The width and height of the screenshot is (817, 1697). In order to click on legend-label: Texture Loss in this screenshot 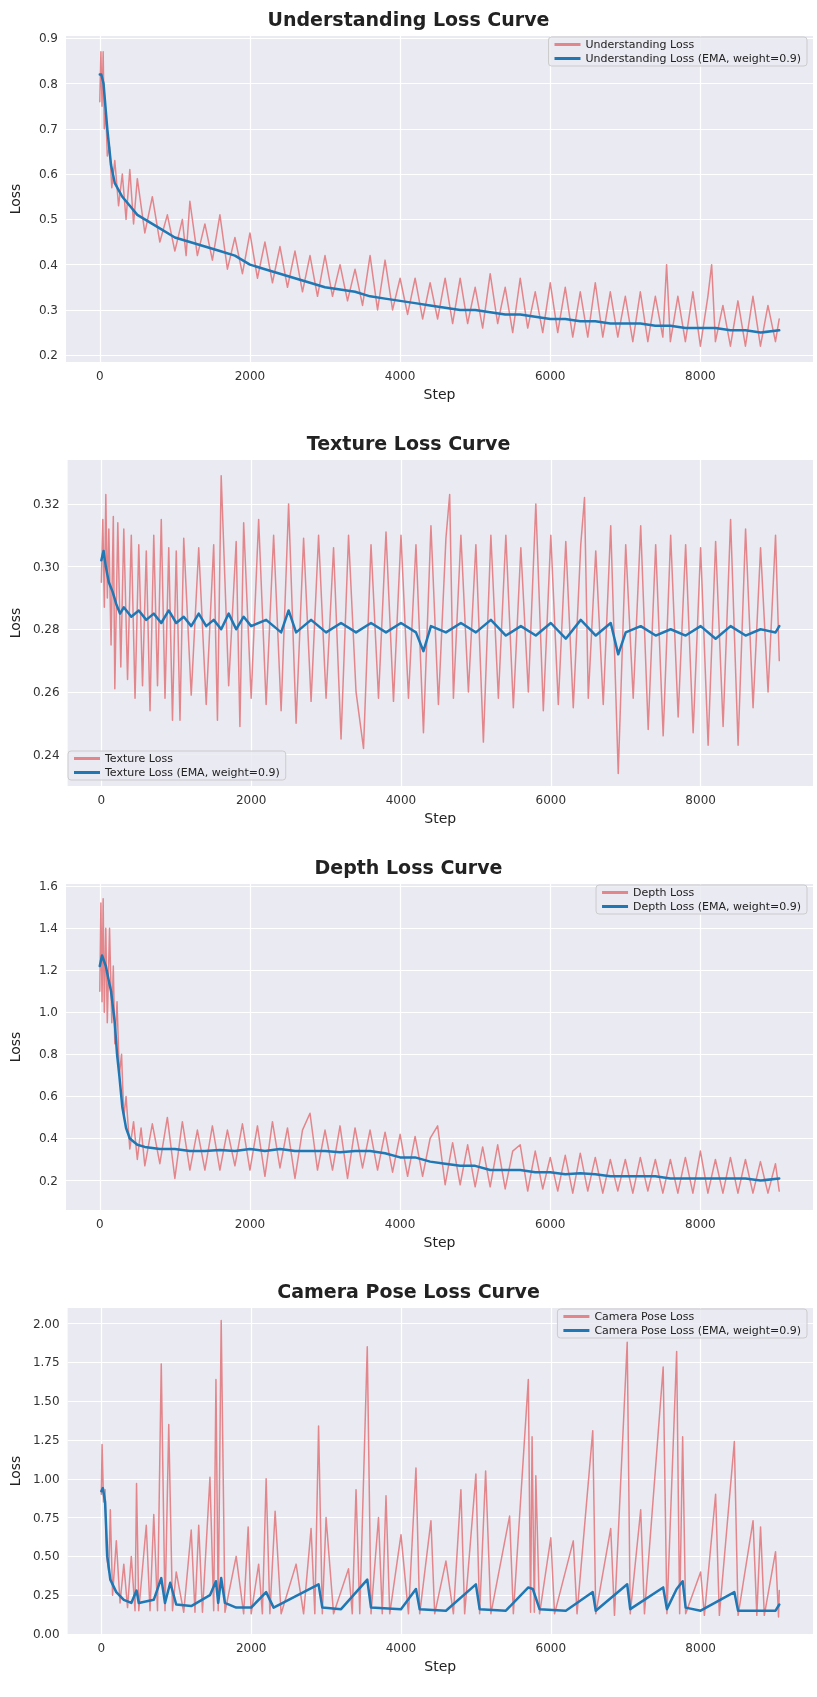, I will do `click(139, 758)`.